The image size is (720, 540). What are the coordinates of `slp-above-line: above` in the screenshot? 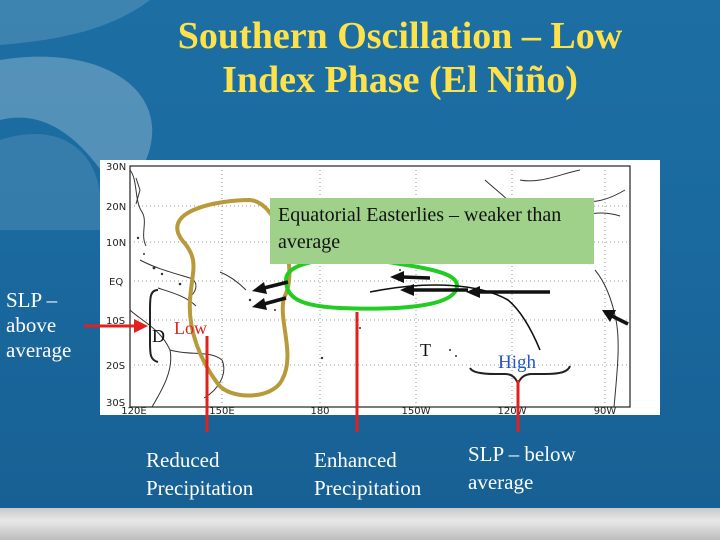 It's located at (31, 325).